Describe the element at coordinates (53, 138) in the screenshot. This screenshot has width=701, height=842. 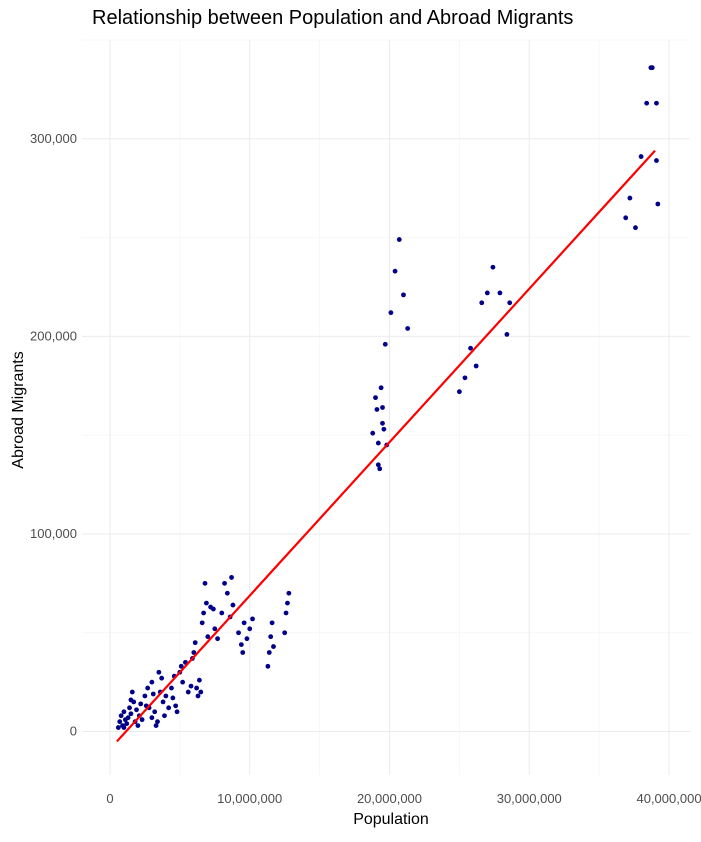
I see `y-tick-label: 300,000` at that location.